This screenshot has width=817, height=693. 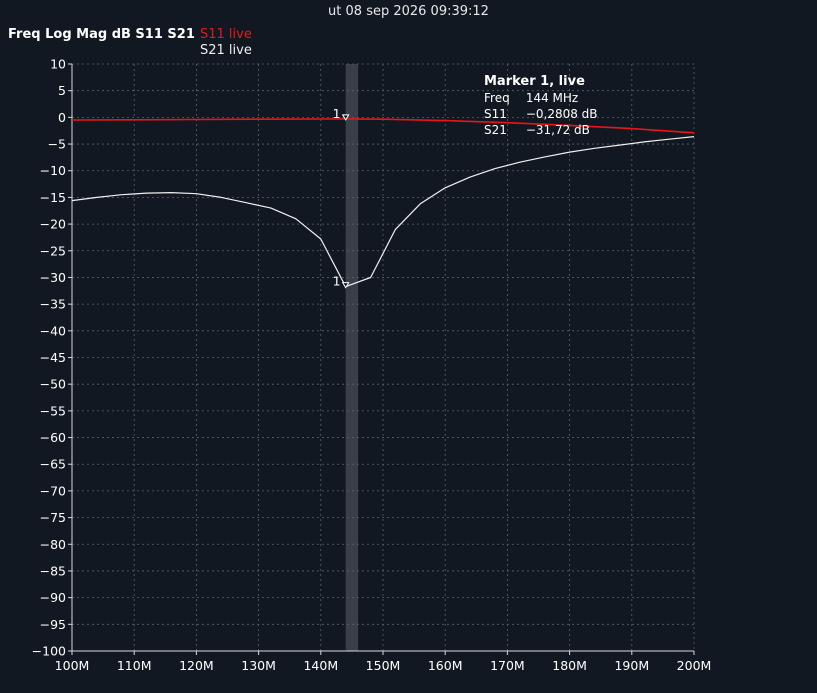 What do you see at coordinates (495, 114) in the screenshot?
I see `marker-key-s11: S11` at bounding box center [495, 114].